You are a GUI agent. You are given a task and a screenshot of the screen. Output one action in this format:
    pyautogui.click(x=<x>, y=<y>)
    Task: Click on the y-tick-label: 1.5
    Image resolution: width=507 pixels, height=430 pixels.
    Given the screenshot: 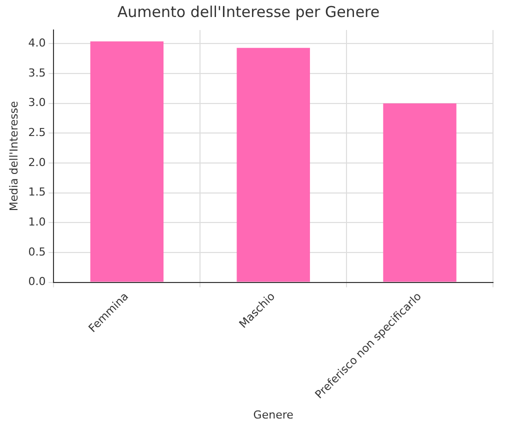 What is the action you would take?
    pyautogui.click(x=37, y=192)
    